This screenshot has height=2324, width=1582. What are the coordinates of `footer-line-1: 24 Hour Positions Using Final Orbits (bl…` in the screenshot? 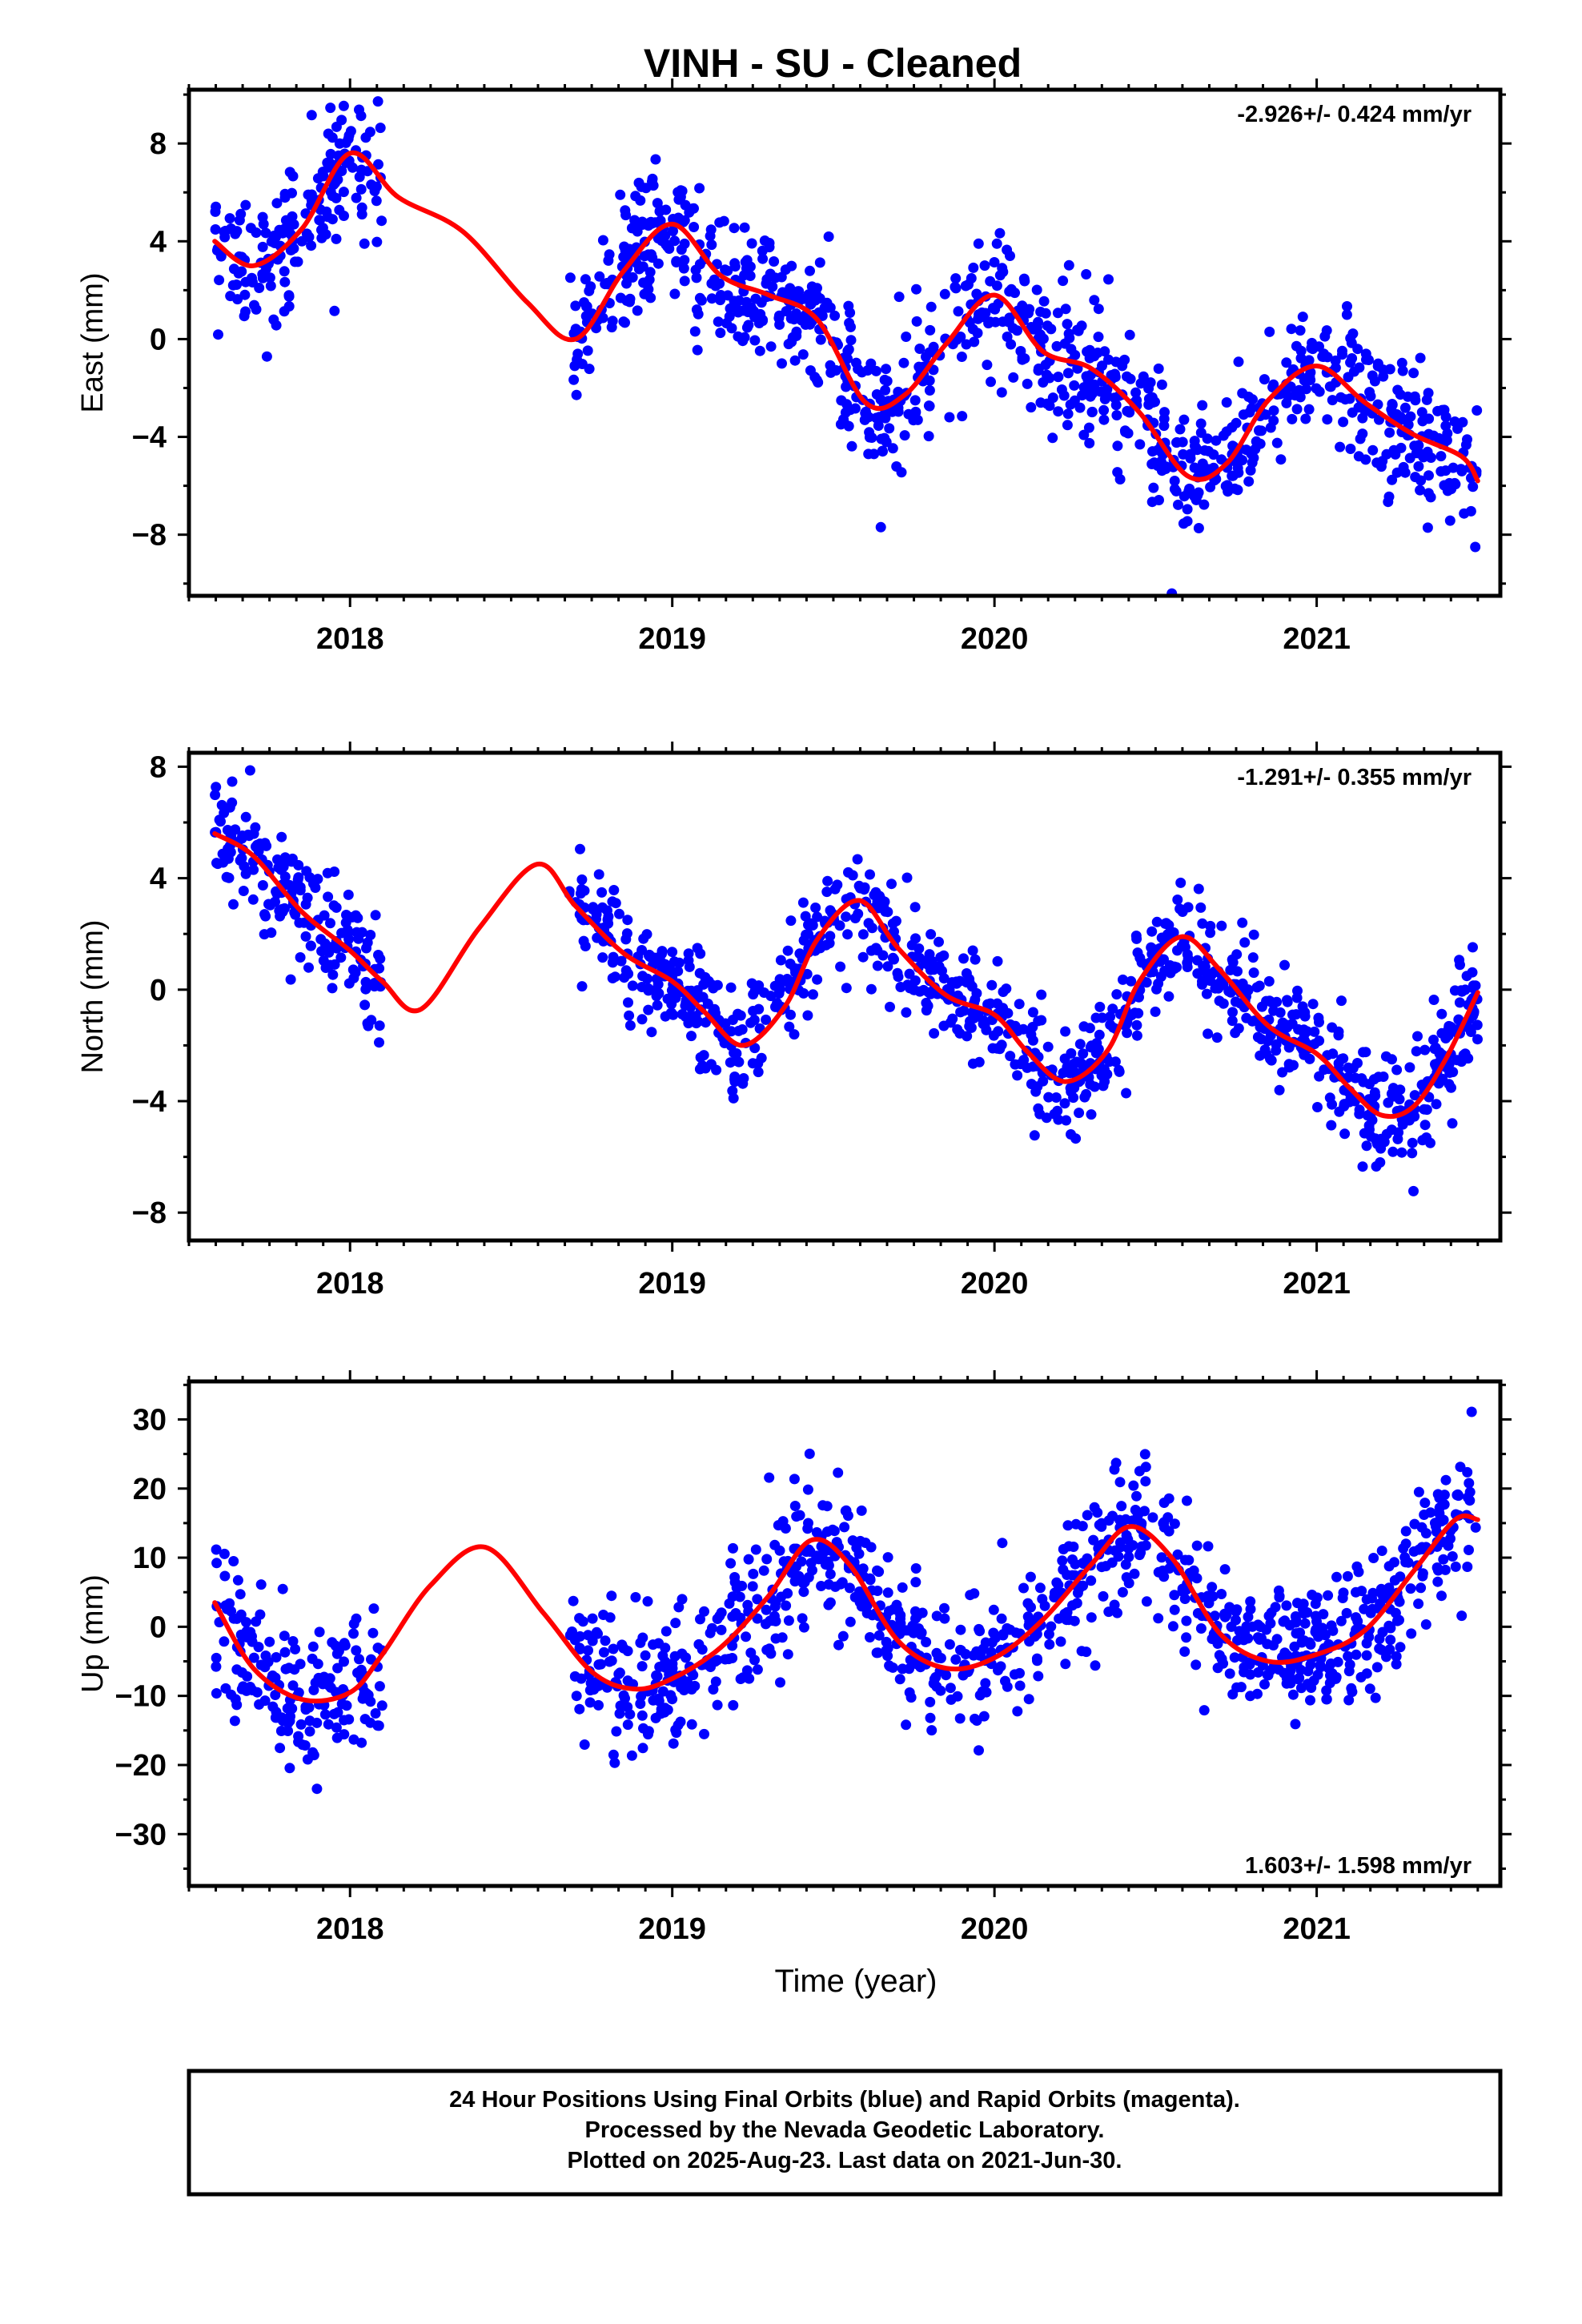 It's located at (845, 2100).